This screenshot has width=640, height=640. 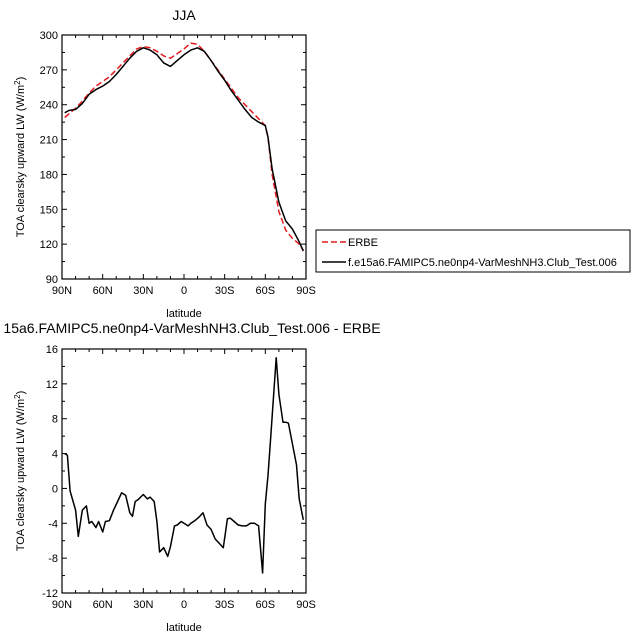 I want to click on y-tick-label: 210, so click(x=49, y=141).